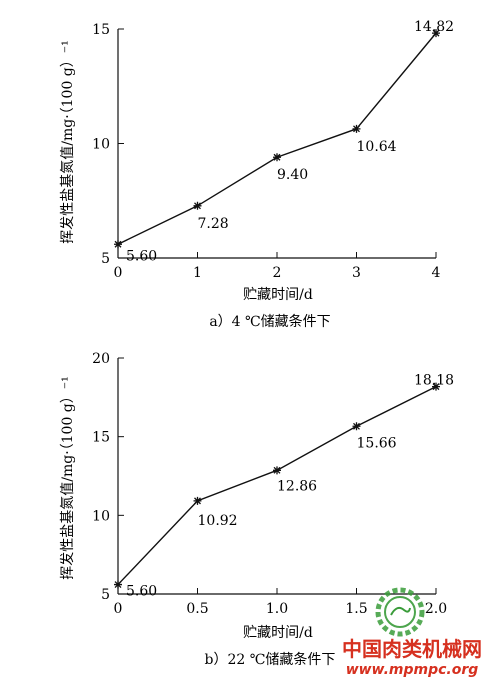 This screenshot has height=688, width=500. Describe the element at coordinates (101, 516) in the screenshot. I see `chart-b-y-tick-label: 10` at that location.